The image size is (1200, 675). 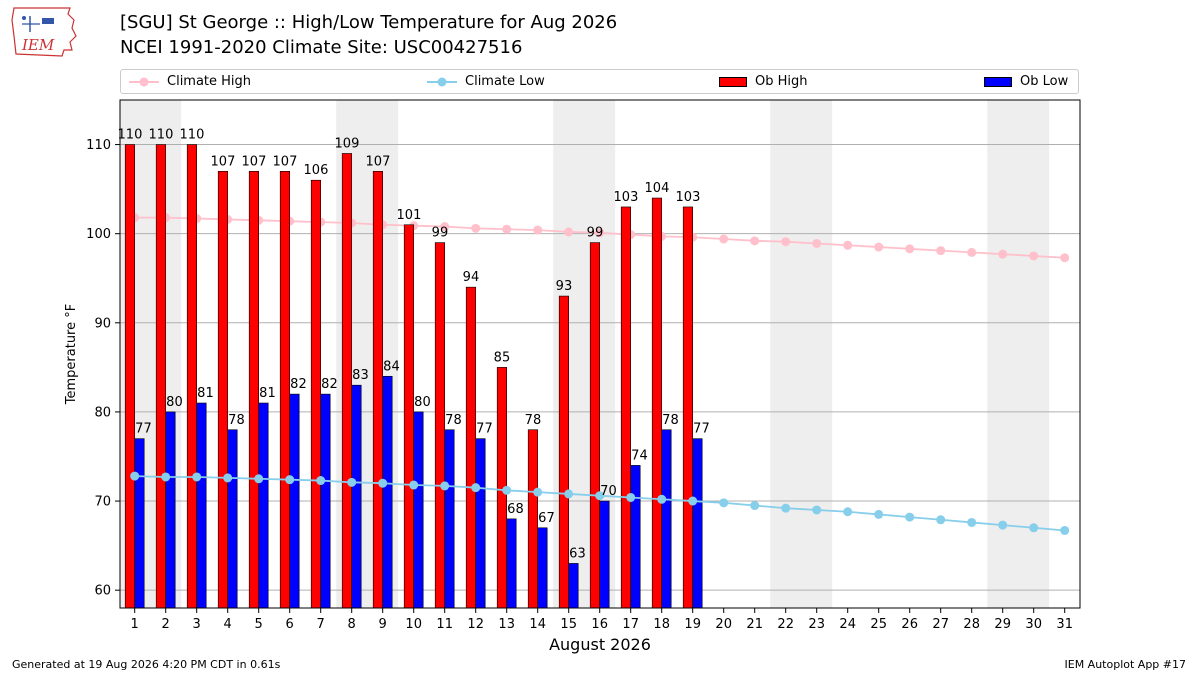 I want to click on ob-low-label: 82, so click(x=298, y=384).